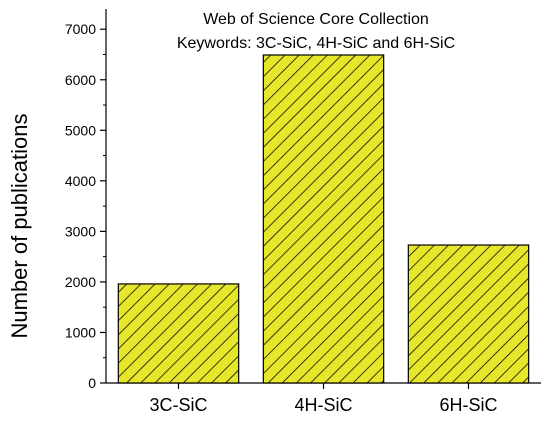 This screenshot has width=550, height=421. Describe the element at coordinates (316, 19) in the screenshot. I see `chart-title-line-1: Web of Science Core Collection` at that location.